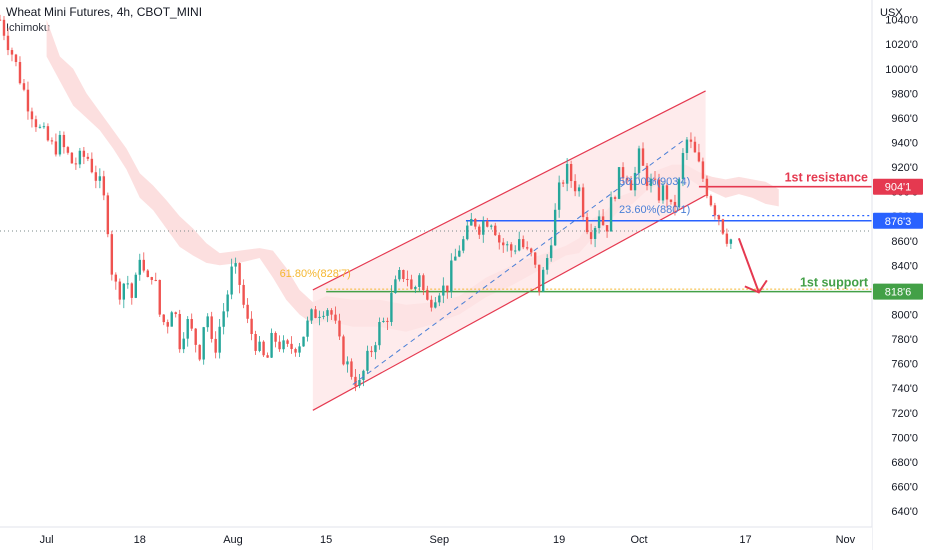 The width and height of the screenshot is (932, 550). I want to click on price-tag-text-0: 904'1, so click(898, 188).